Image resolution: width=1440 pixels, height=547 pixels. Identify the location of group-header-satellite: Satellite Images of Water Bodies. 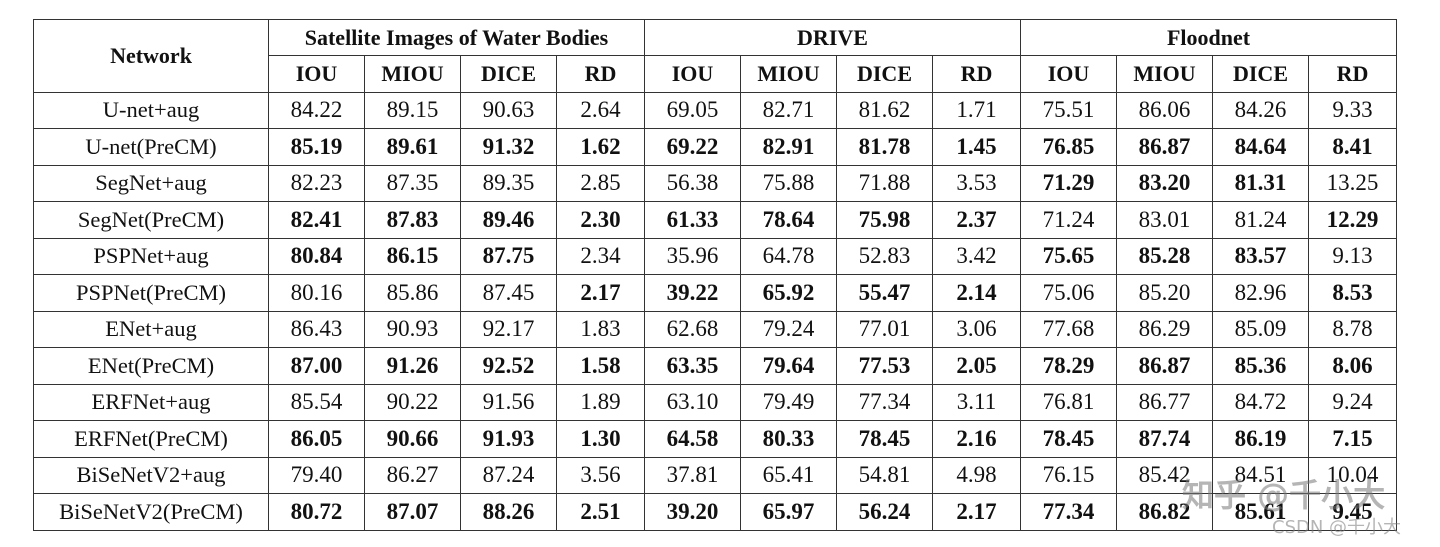
(456, 37).